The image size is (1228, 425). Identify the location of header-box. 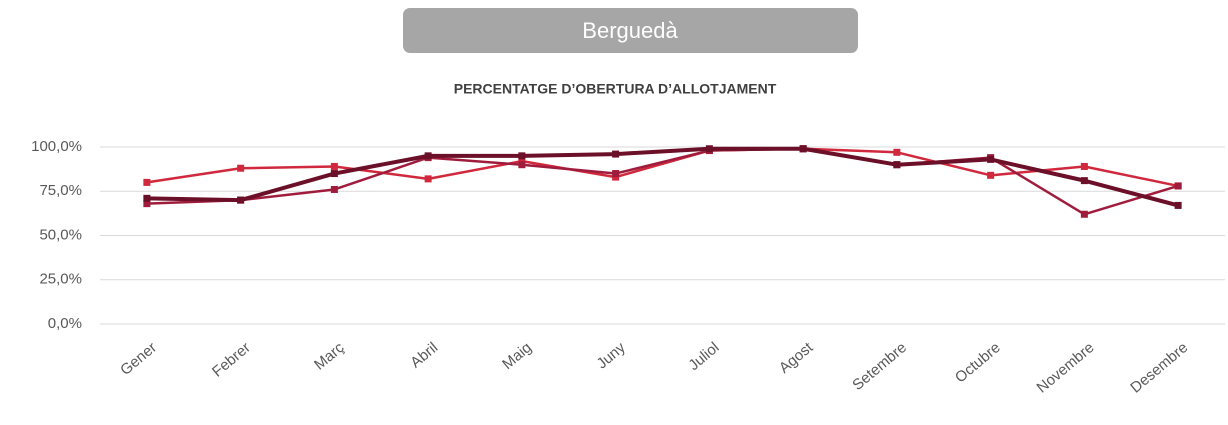
(630, 30).